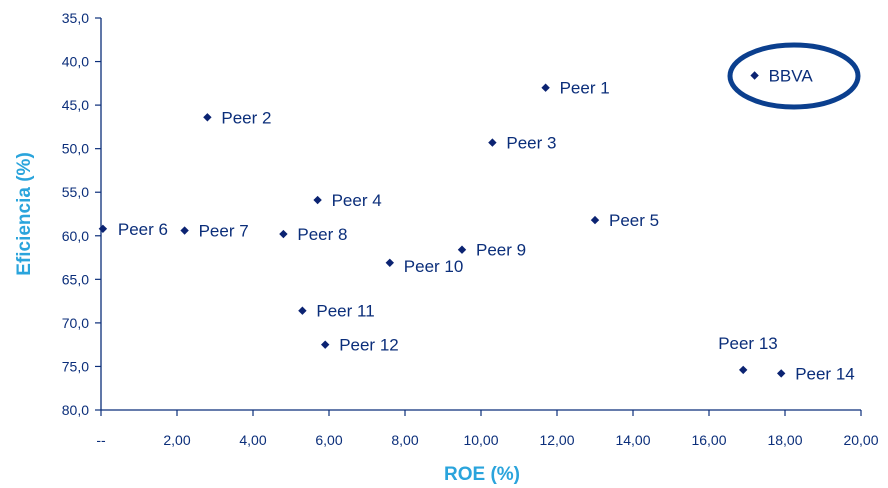 The width and height of the screenshot is (888, 488). What do you see at coordinates (860, 440) in the screenshot?
I see `x-tick-label: 20,00` at bounding box center [860, 440].